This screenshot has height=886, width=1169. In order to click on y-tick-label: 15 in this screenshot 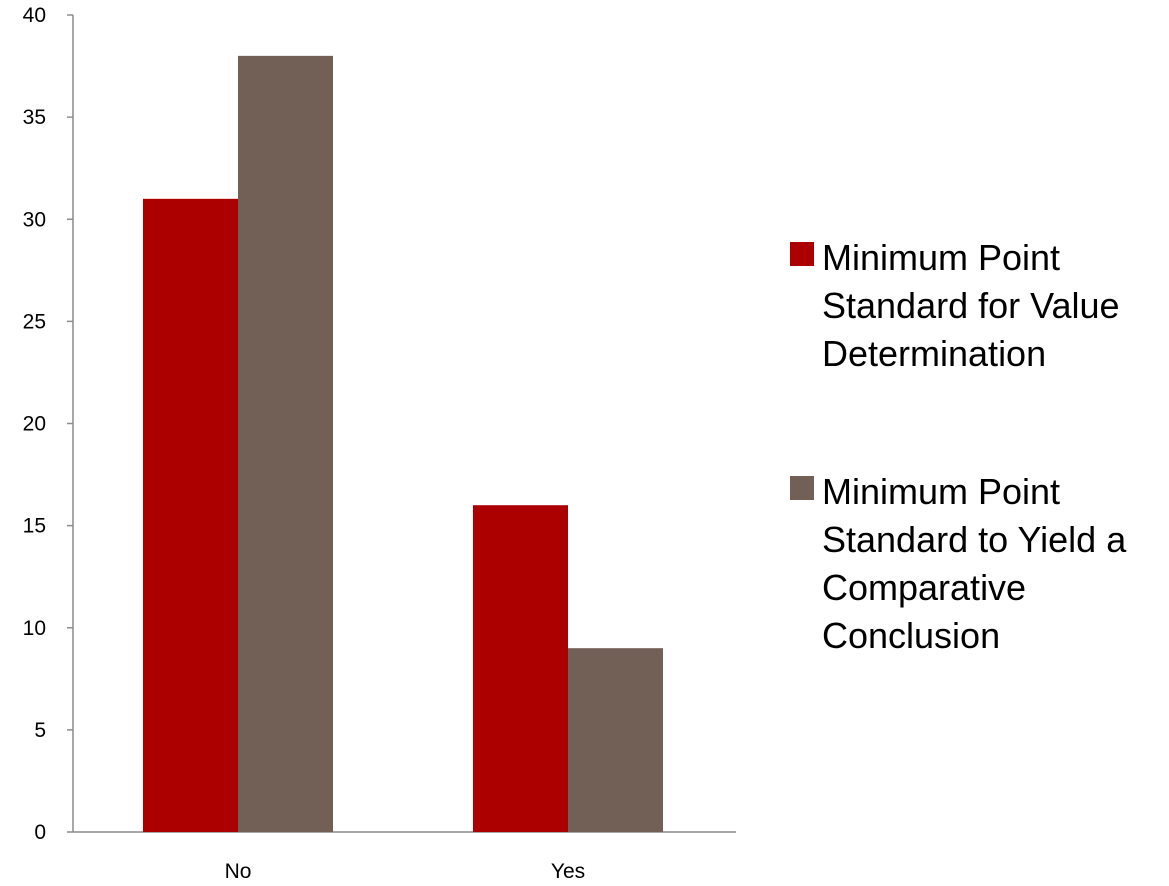, I will do `click(34, 526)`.